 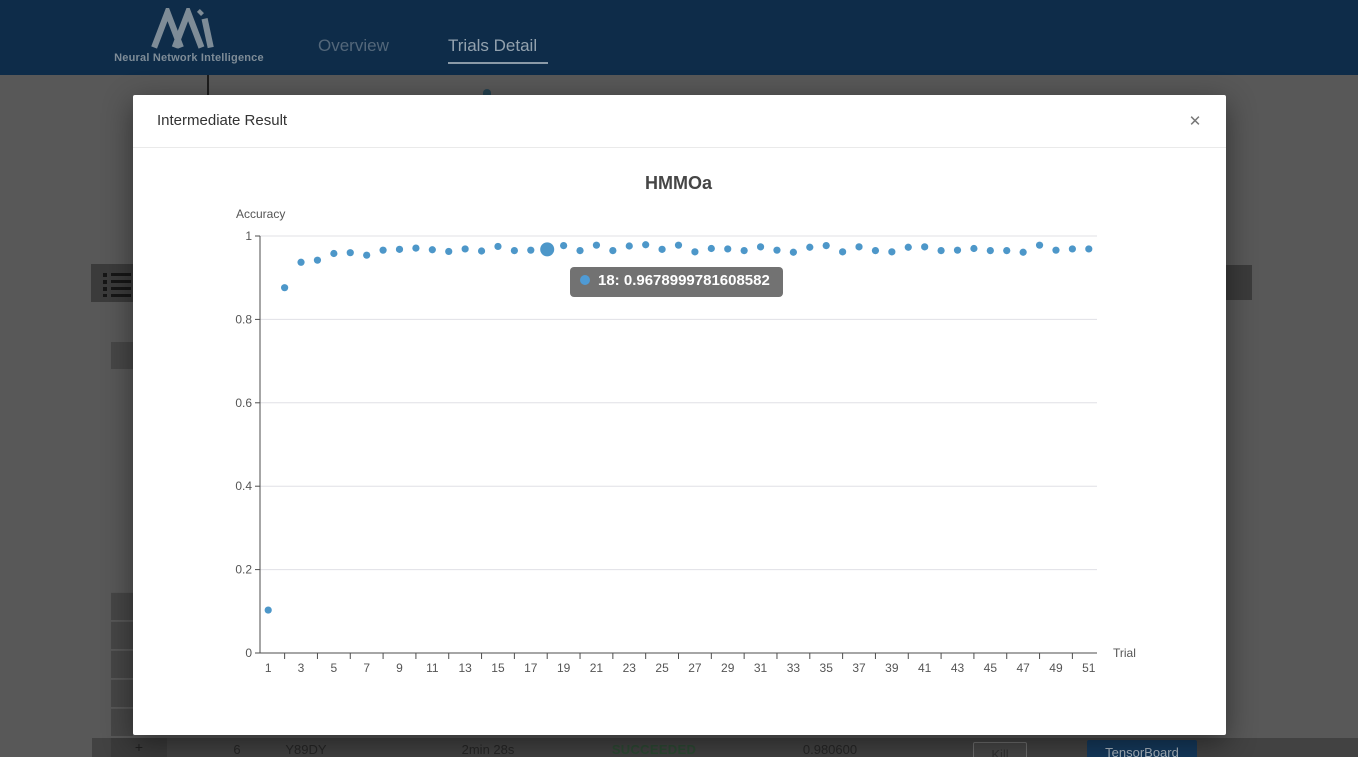 I want to click on tab-trials-detail: Trials Detail, so click(x=493, y=45).